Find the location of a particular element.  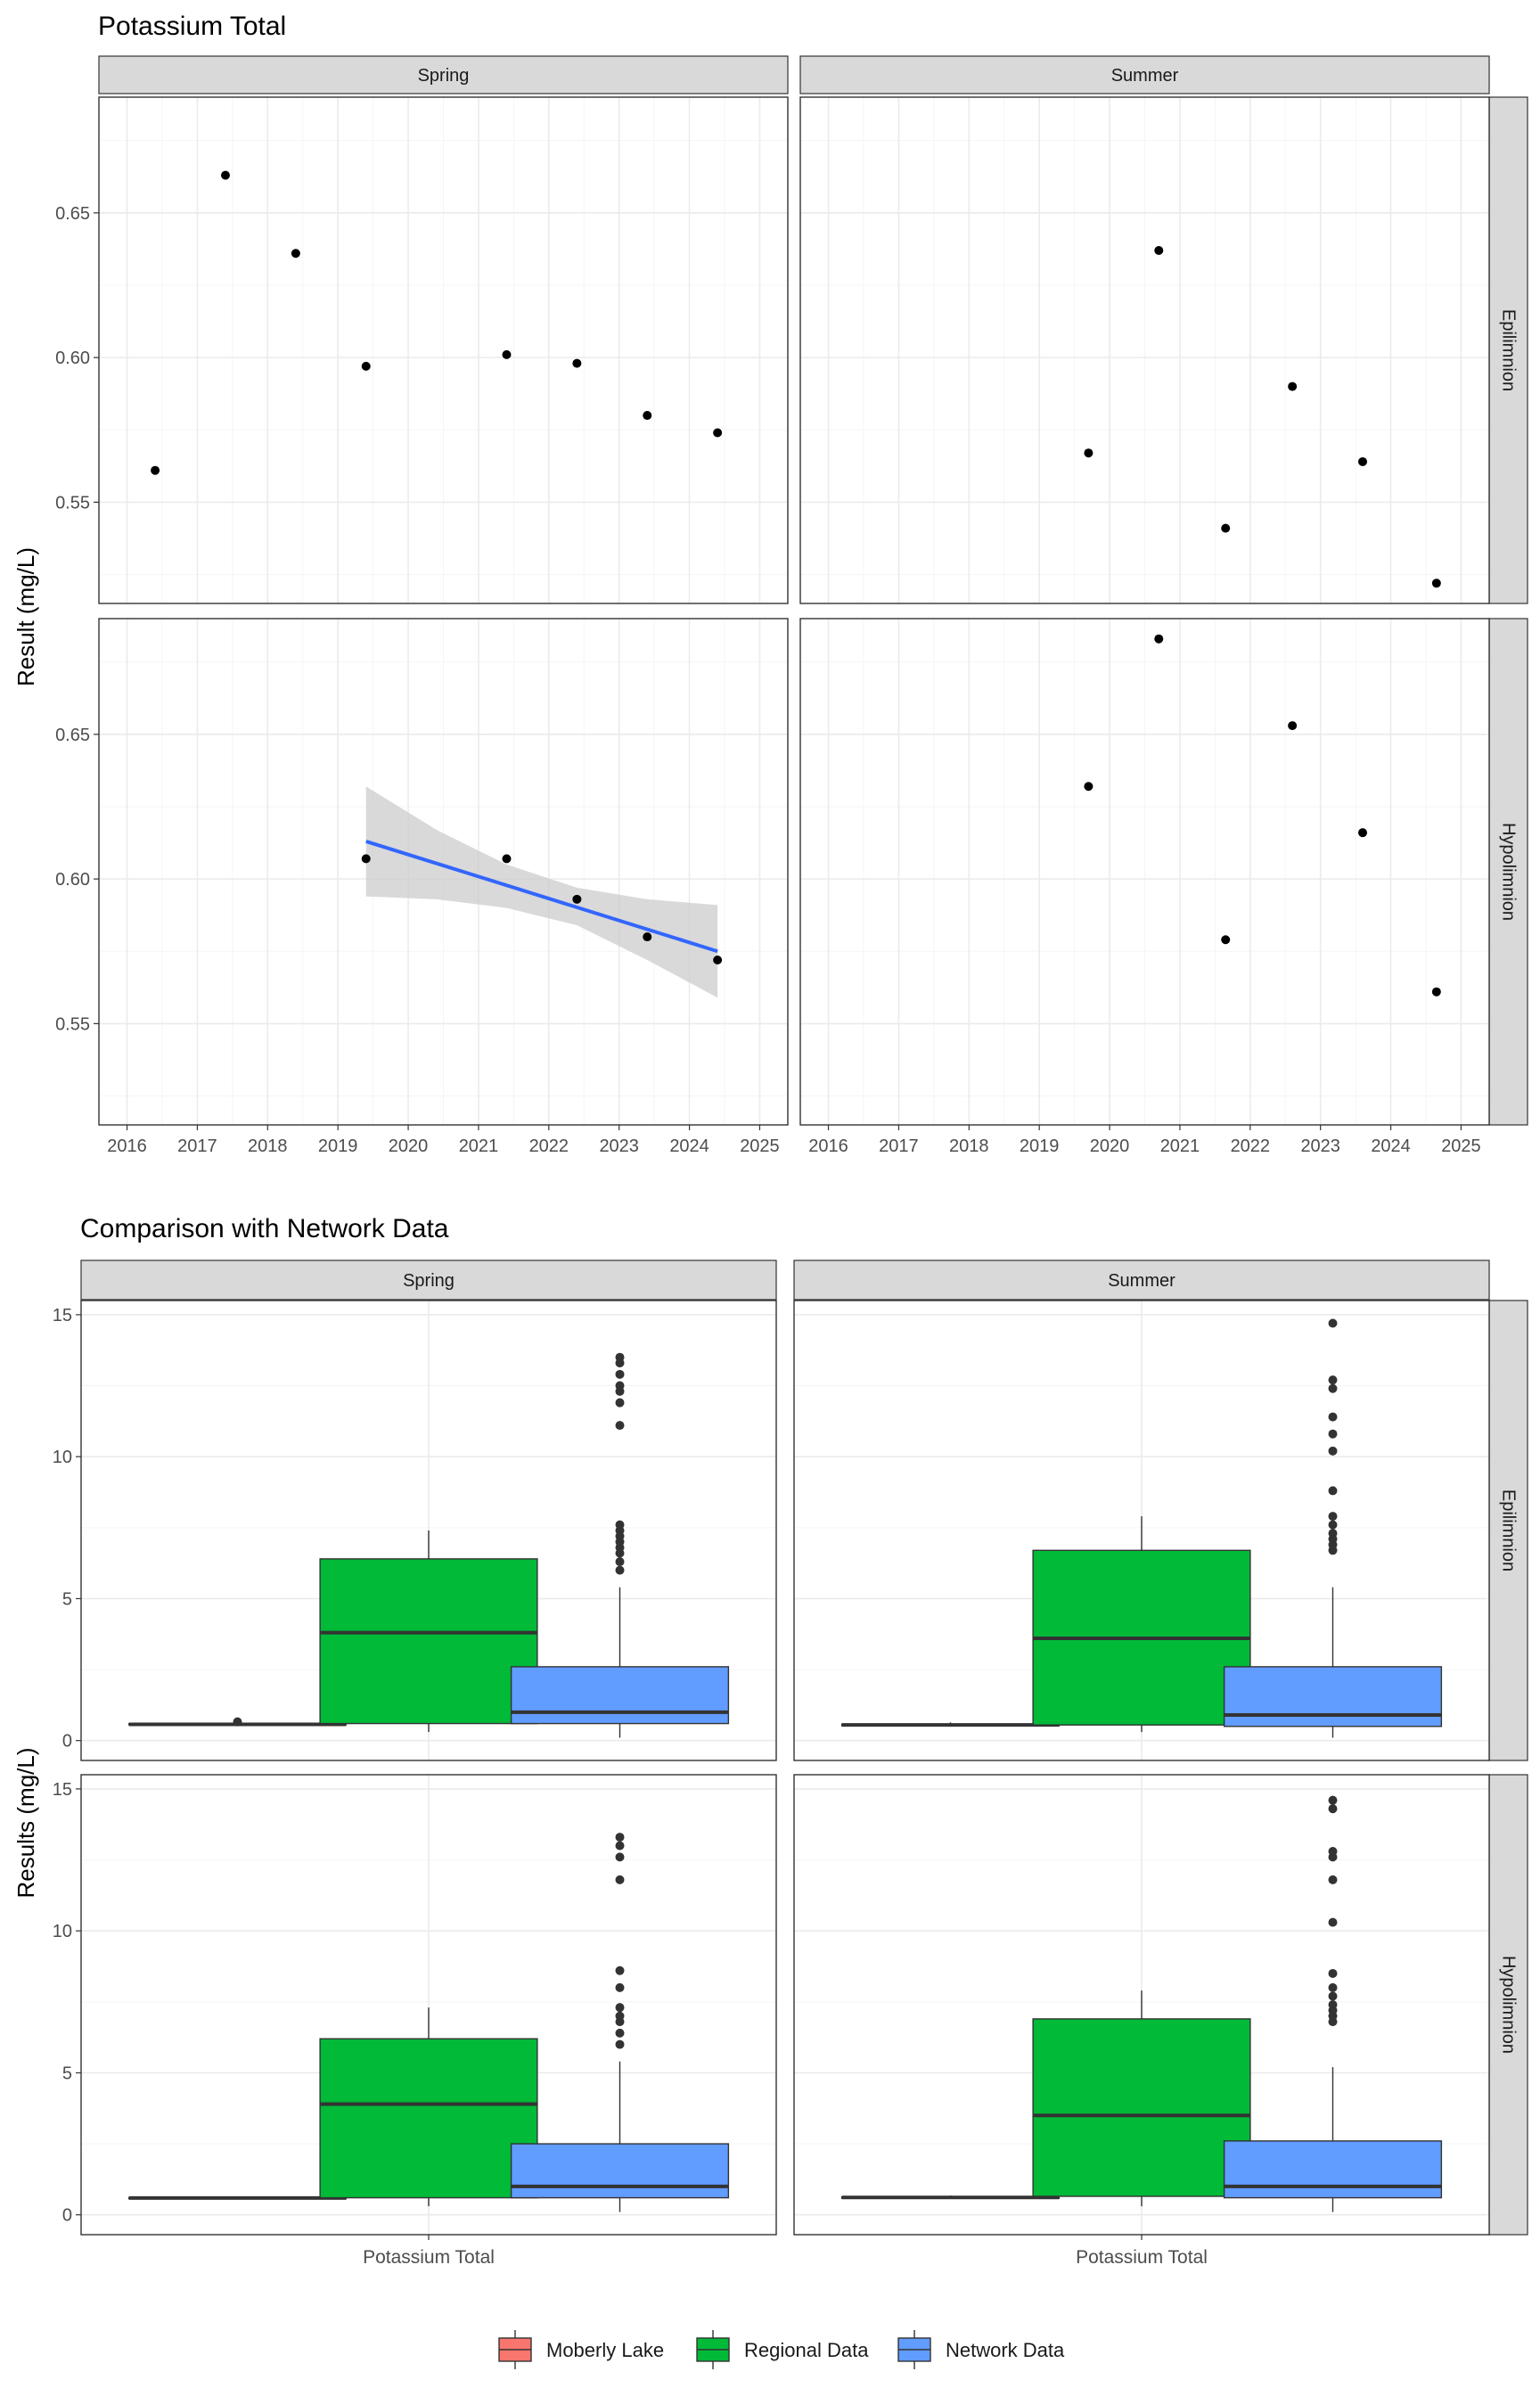

y-tick-label: 10 is located at coordinates (62, 1457).